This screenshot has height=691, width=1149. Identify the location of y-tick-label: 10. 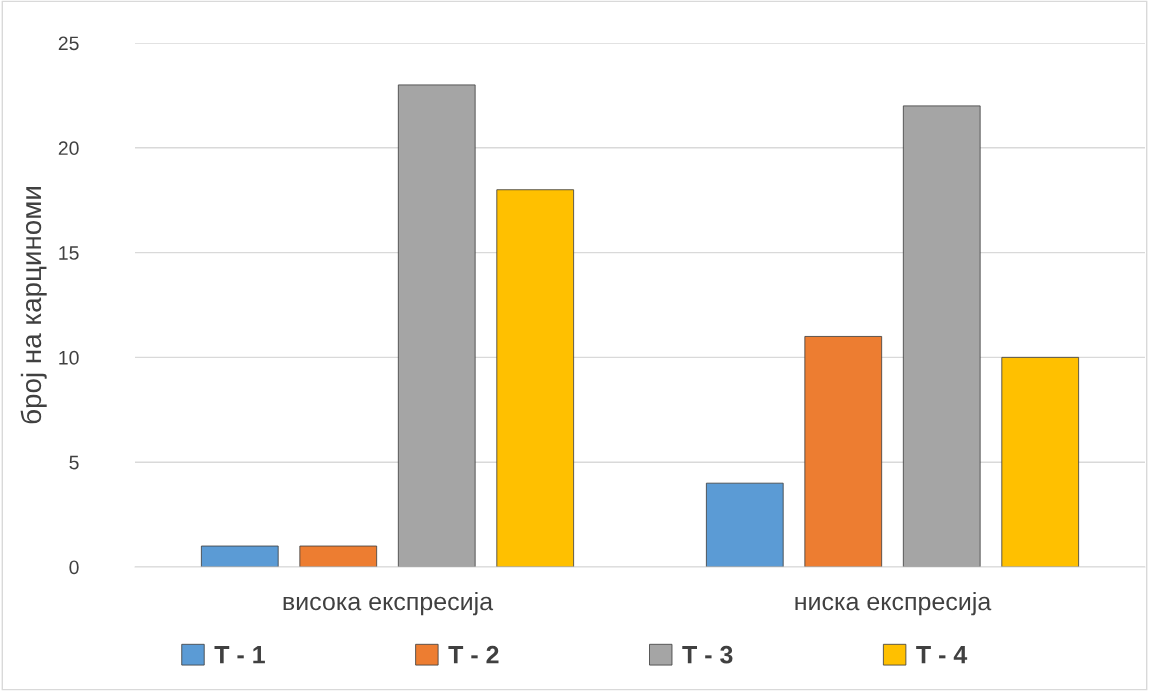
(69, 357).